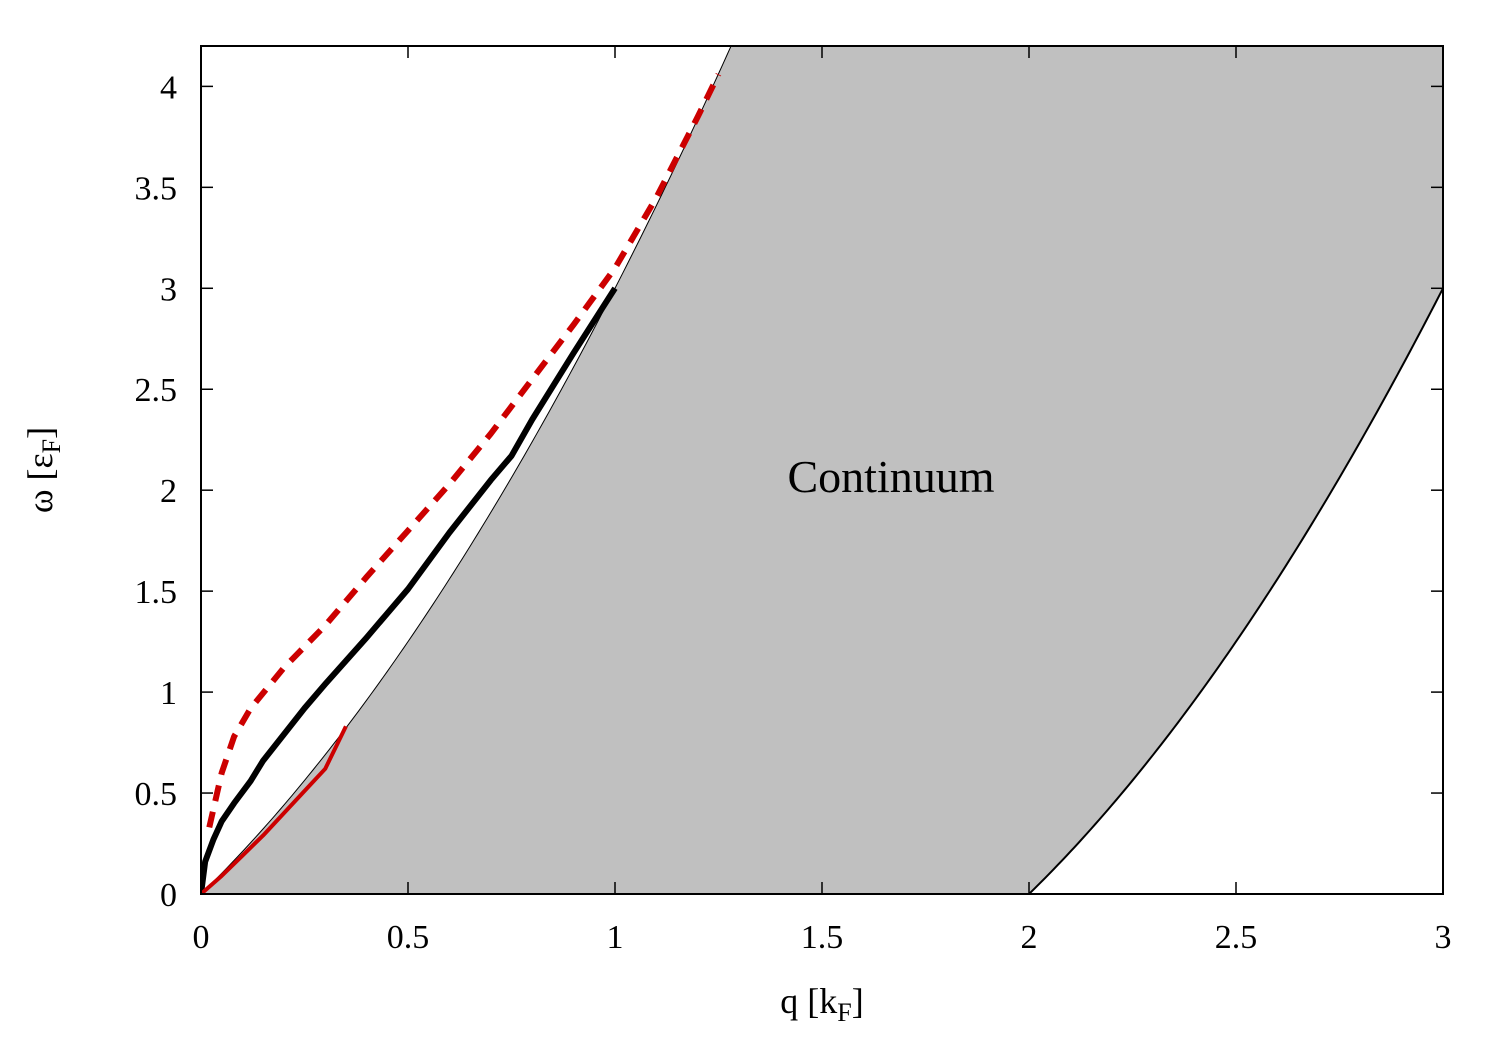  Describe the element at coordinates (156, 188) in the screenshot. I see `y-tick-label: 3.5` at that location.